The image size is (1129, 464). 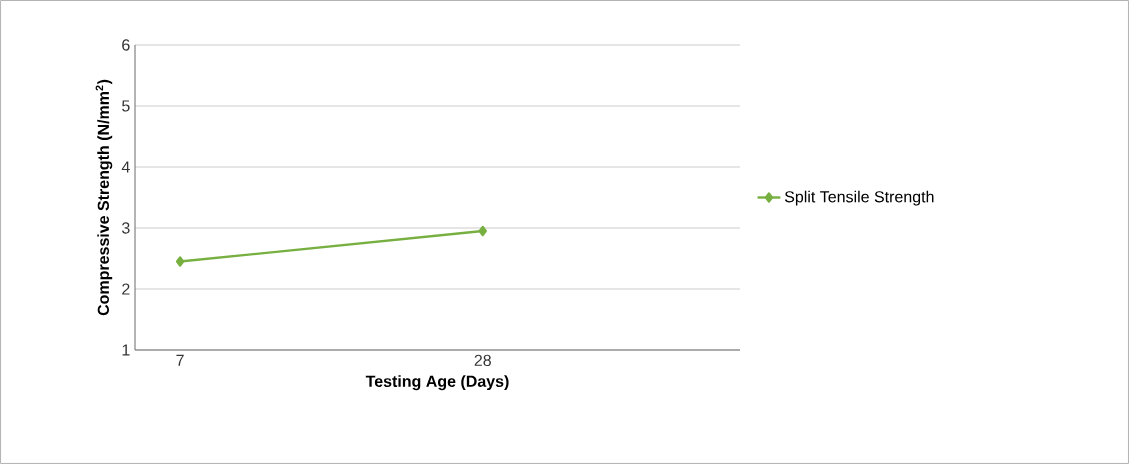 What do you see at coordinates (859, 198) in the screenshot?
I see `legend-label: Split Tensile Strength` at bounding box center [859, 198].